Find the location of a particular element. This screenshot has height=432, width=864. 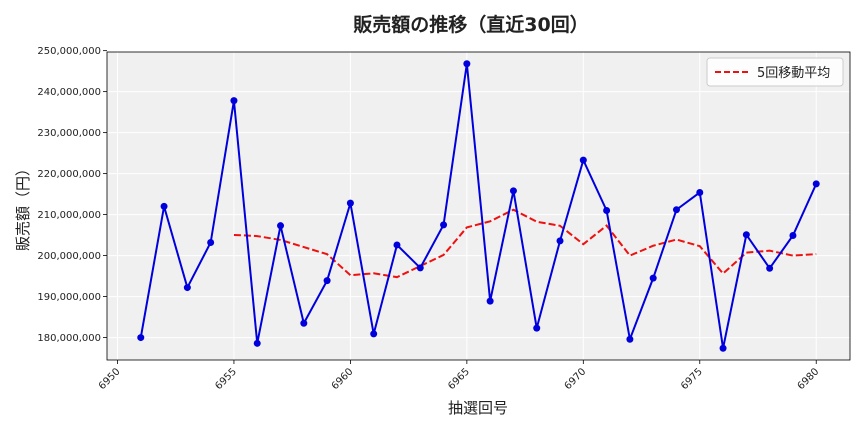

y-tick-label: 210,000,000 is located at coordinates (69, 215).